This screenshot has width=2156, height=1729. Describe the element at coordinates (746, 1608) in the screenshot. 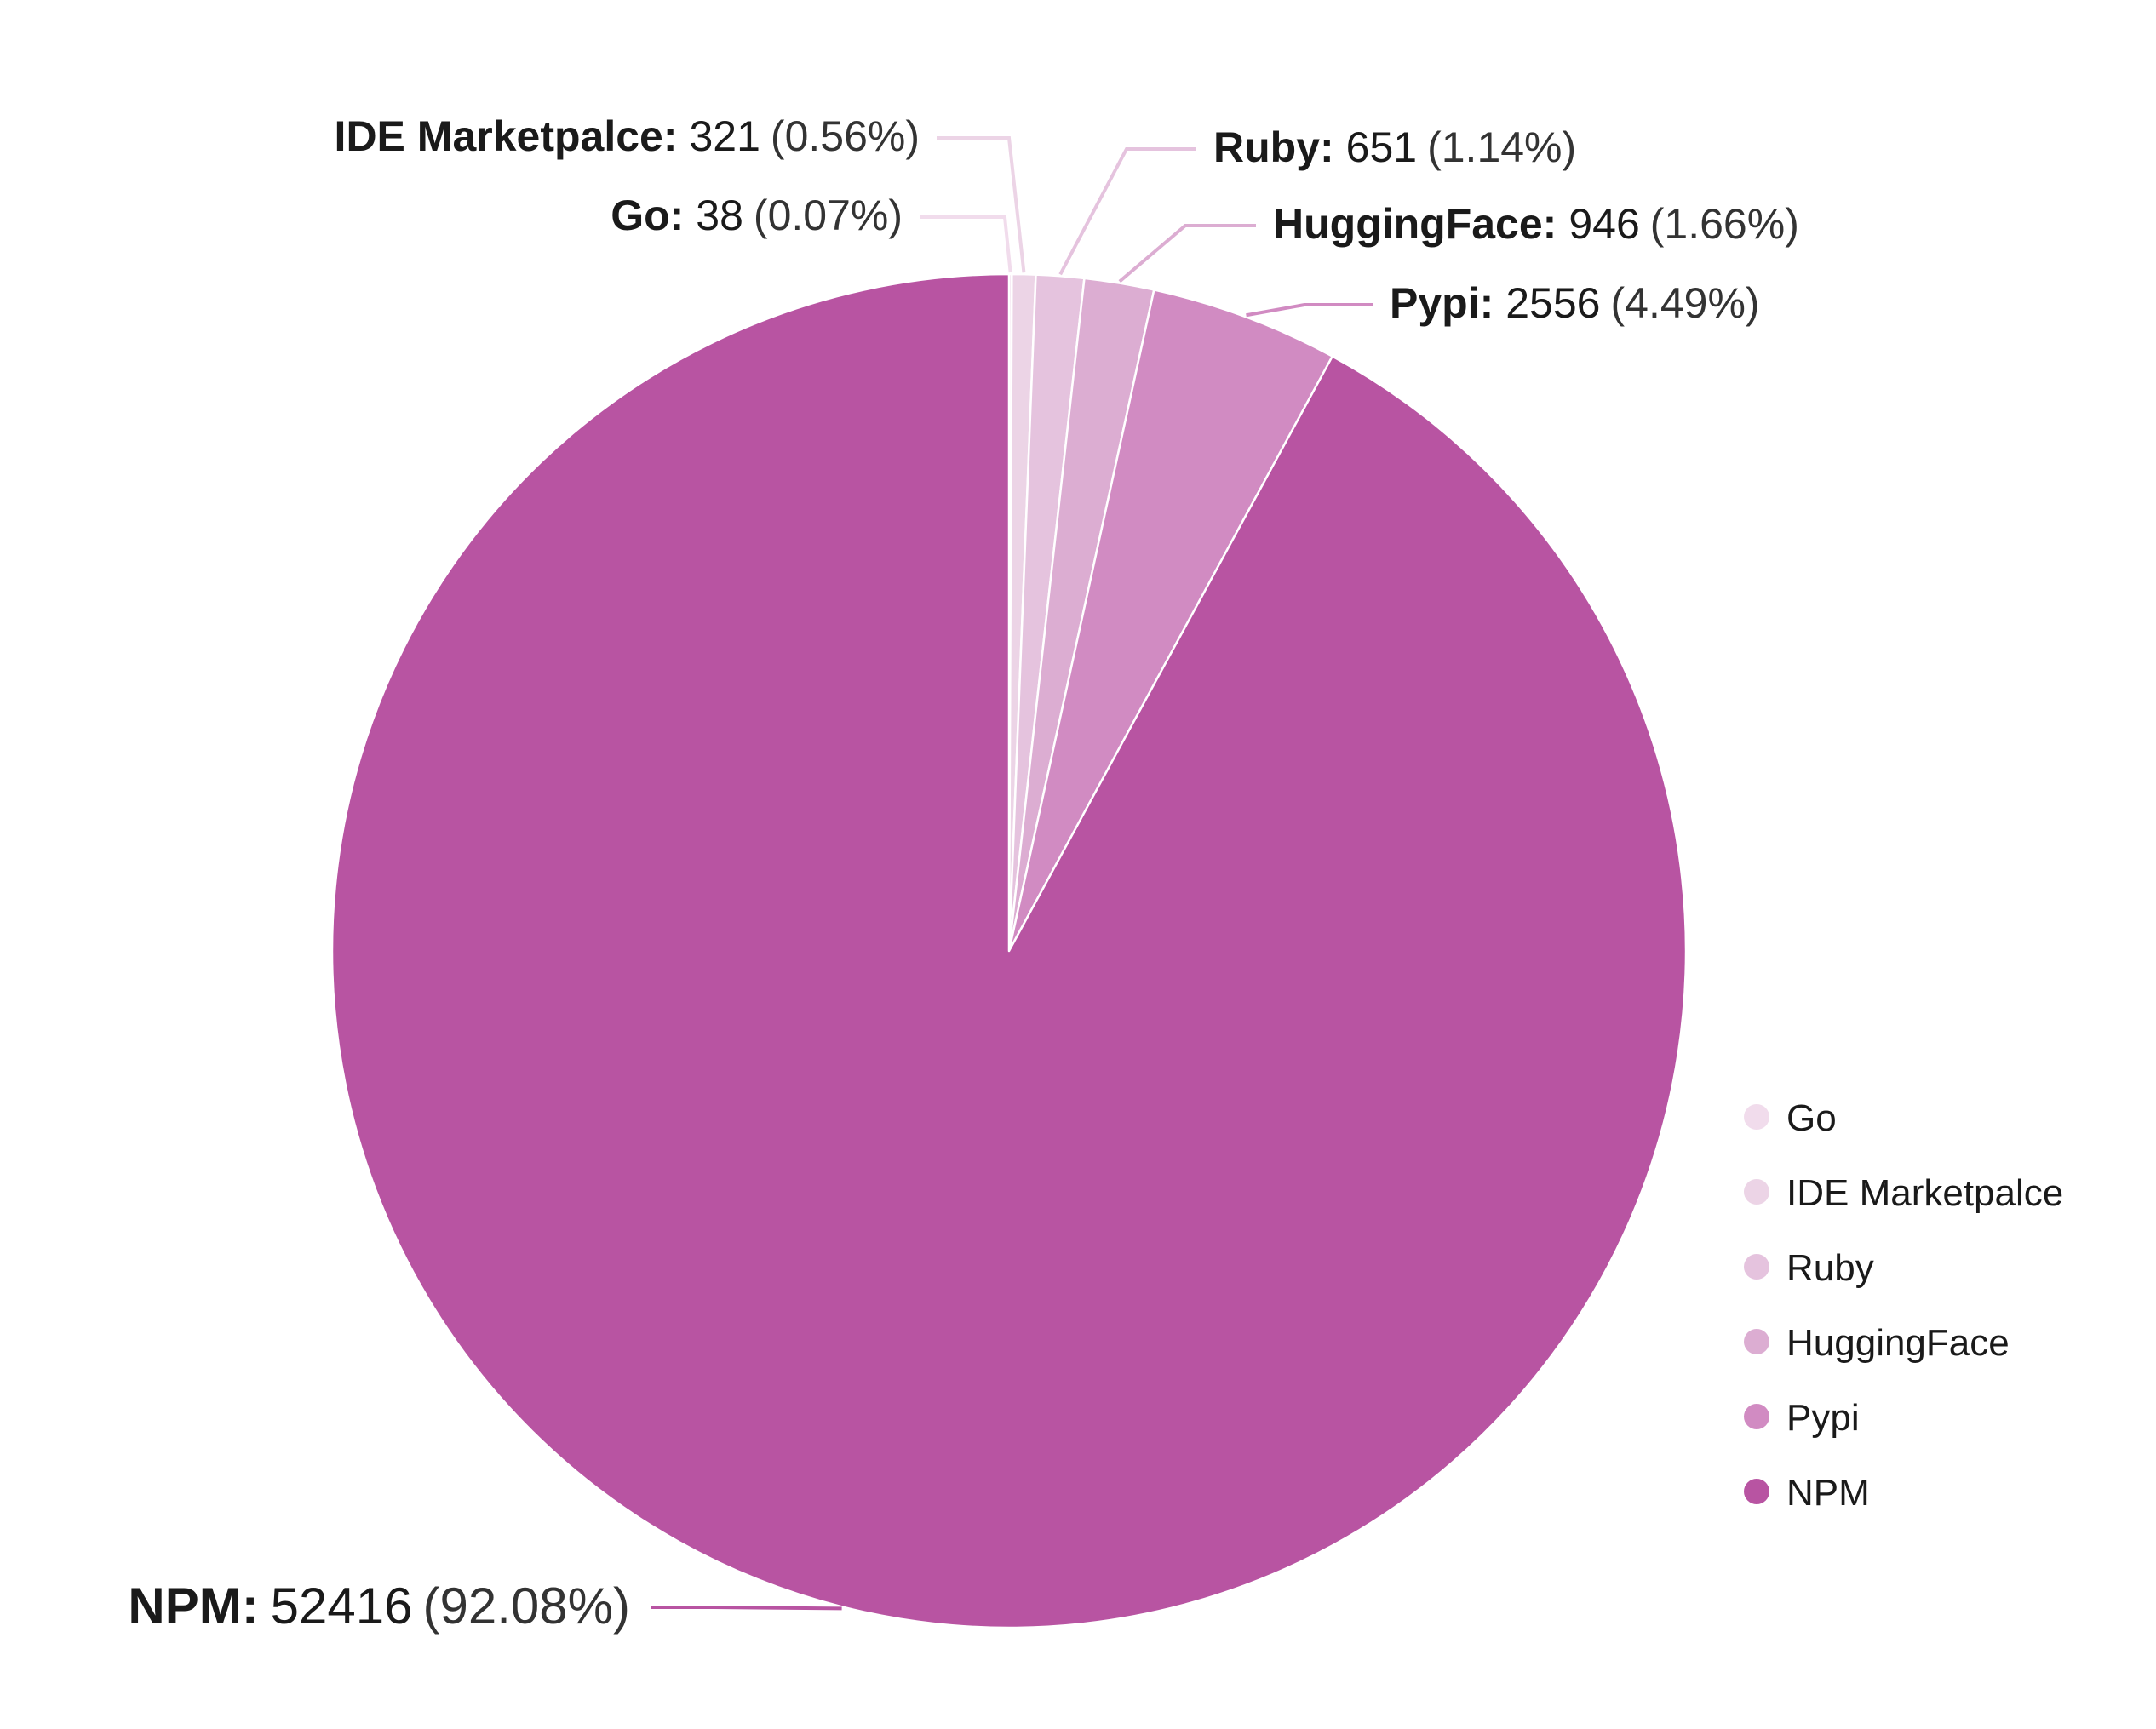

I see `leader-line-npm` at that location.